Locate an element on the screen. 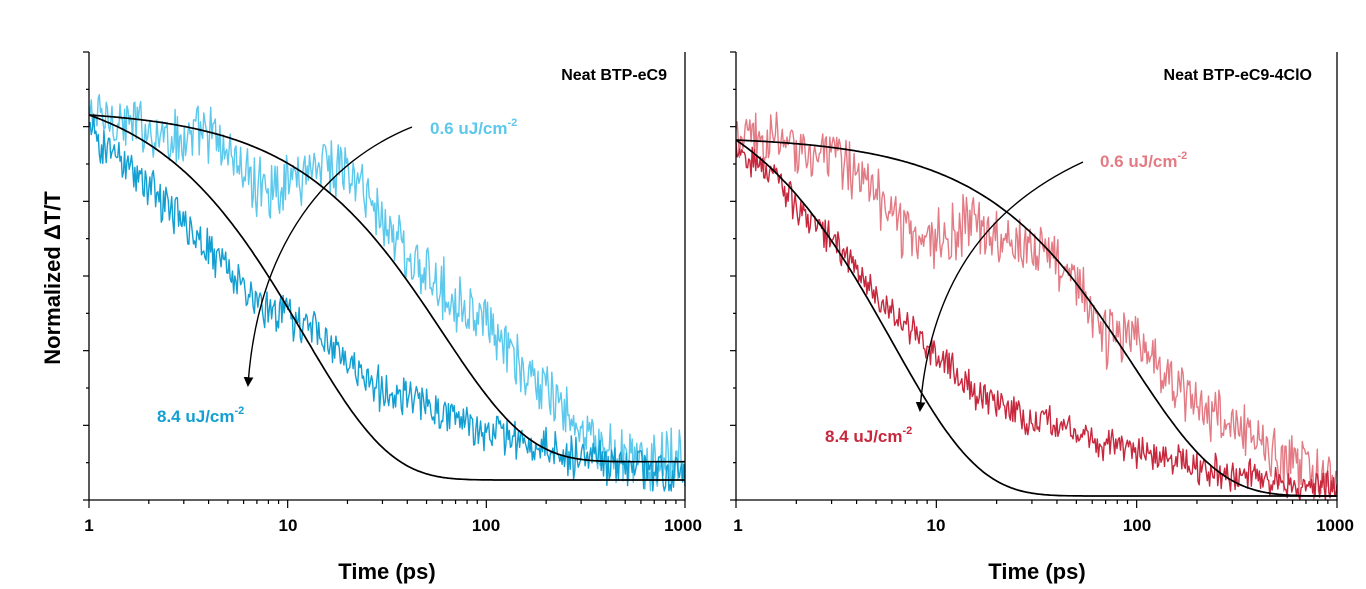 The width and height of the screenshot is (1366, 589). y-axis-title: Normalized ΔT/T is located at coordinates (52, 278).